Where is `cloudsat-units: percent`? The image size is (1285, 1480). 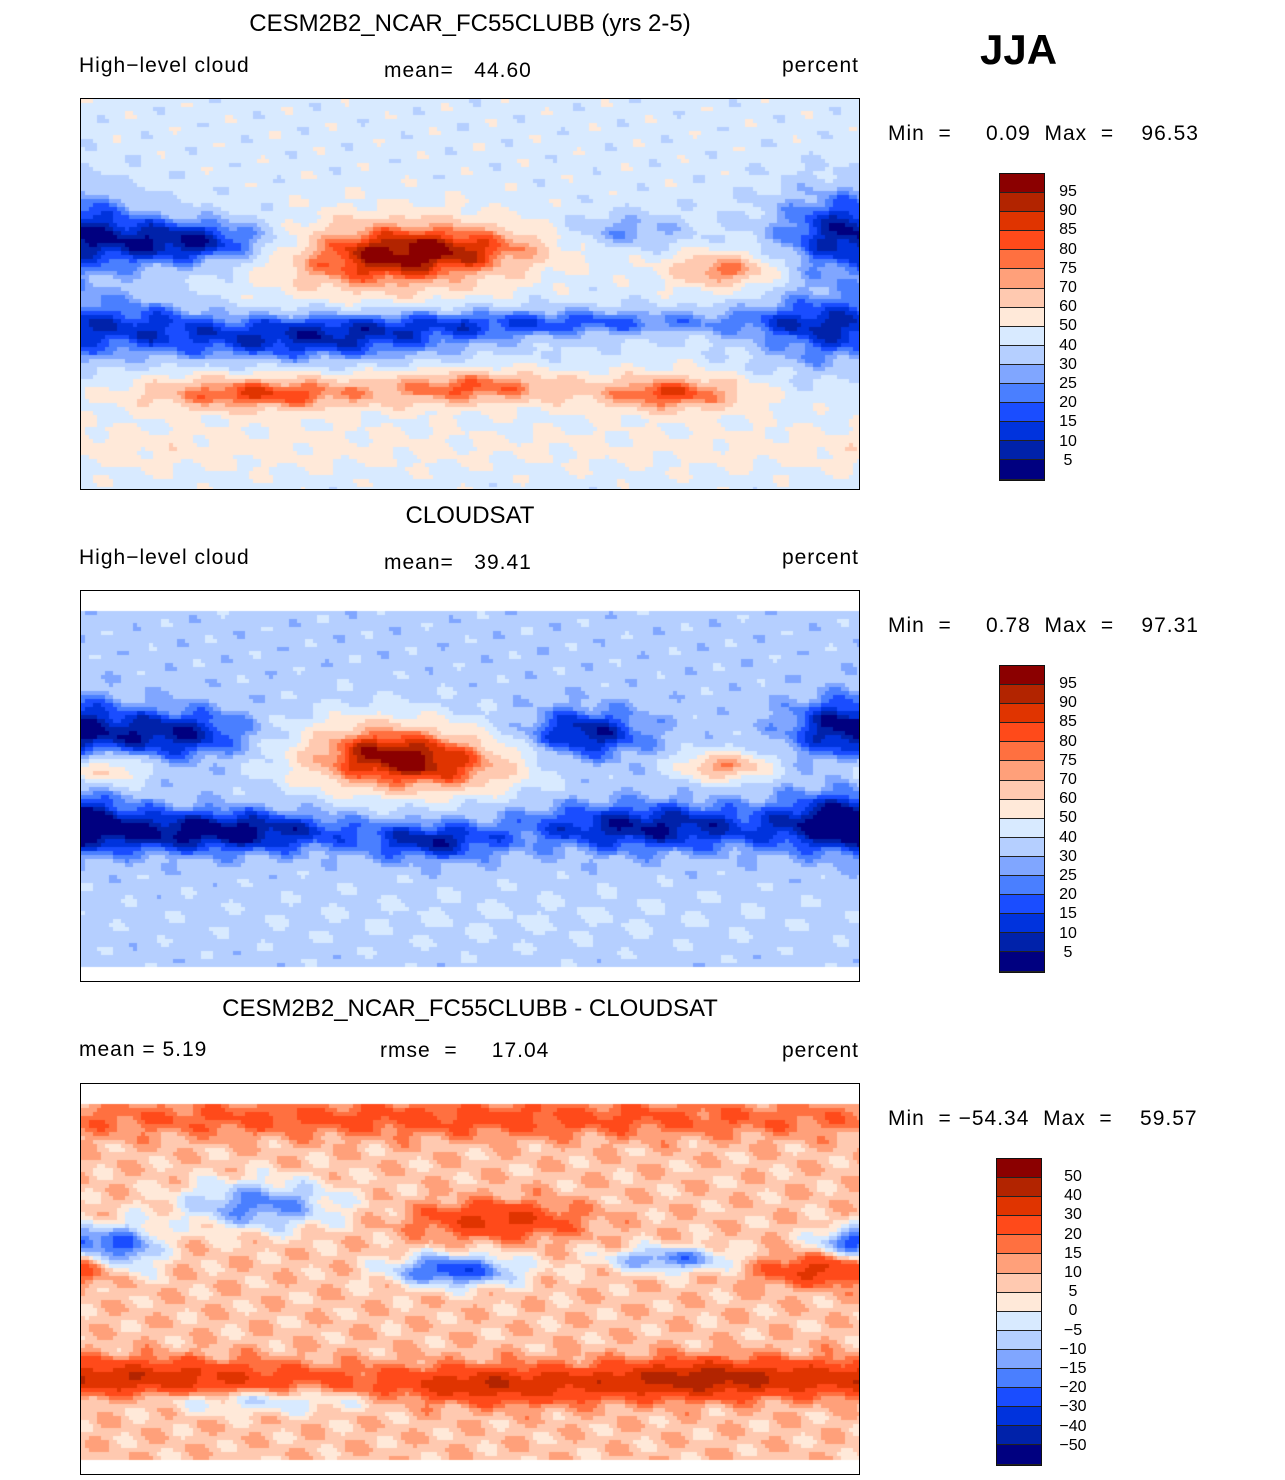 cloudsat-units: percent is located at coordinates (820, 557).